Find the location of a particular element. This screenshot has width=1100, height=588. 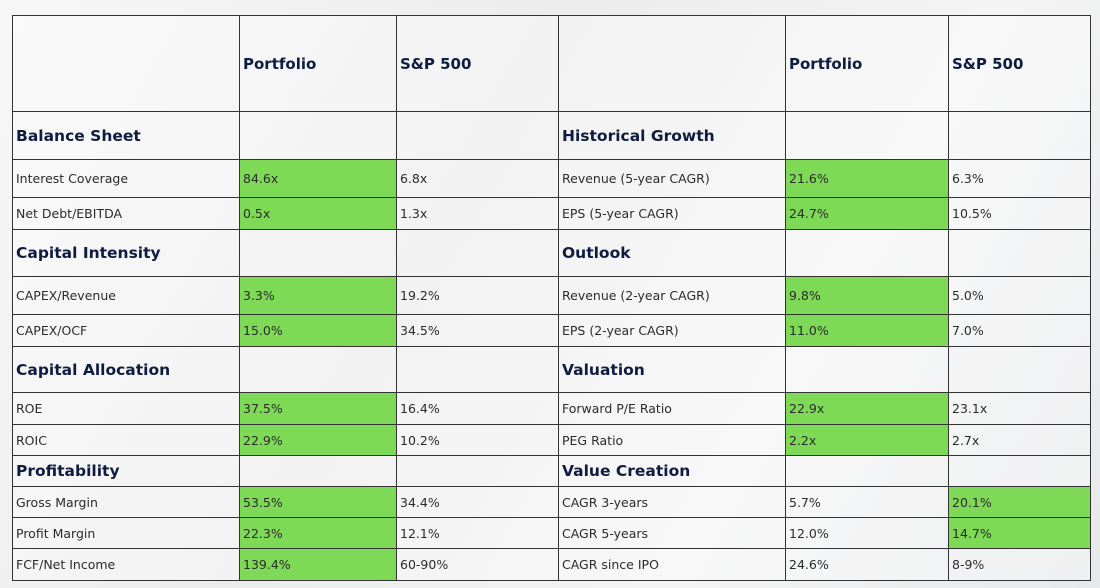

metric-label: Profit Margin is located at coordinates (126, 533).